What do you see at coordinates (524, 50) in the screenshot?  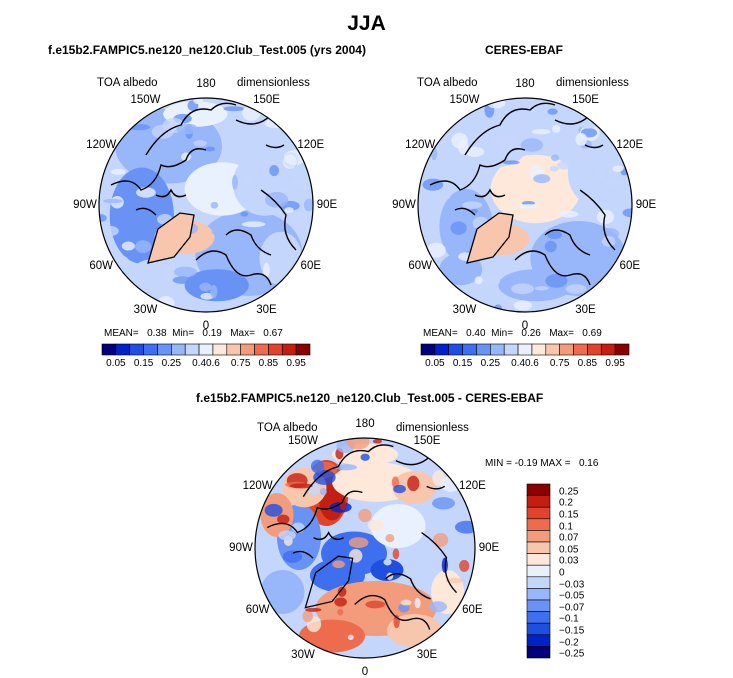 I see `panel-obs-title: CERES-EBAF` at bounding box center [524, 50].